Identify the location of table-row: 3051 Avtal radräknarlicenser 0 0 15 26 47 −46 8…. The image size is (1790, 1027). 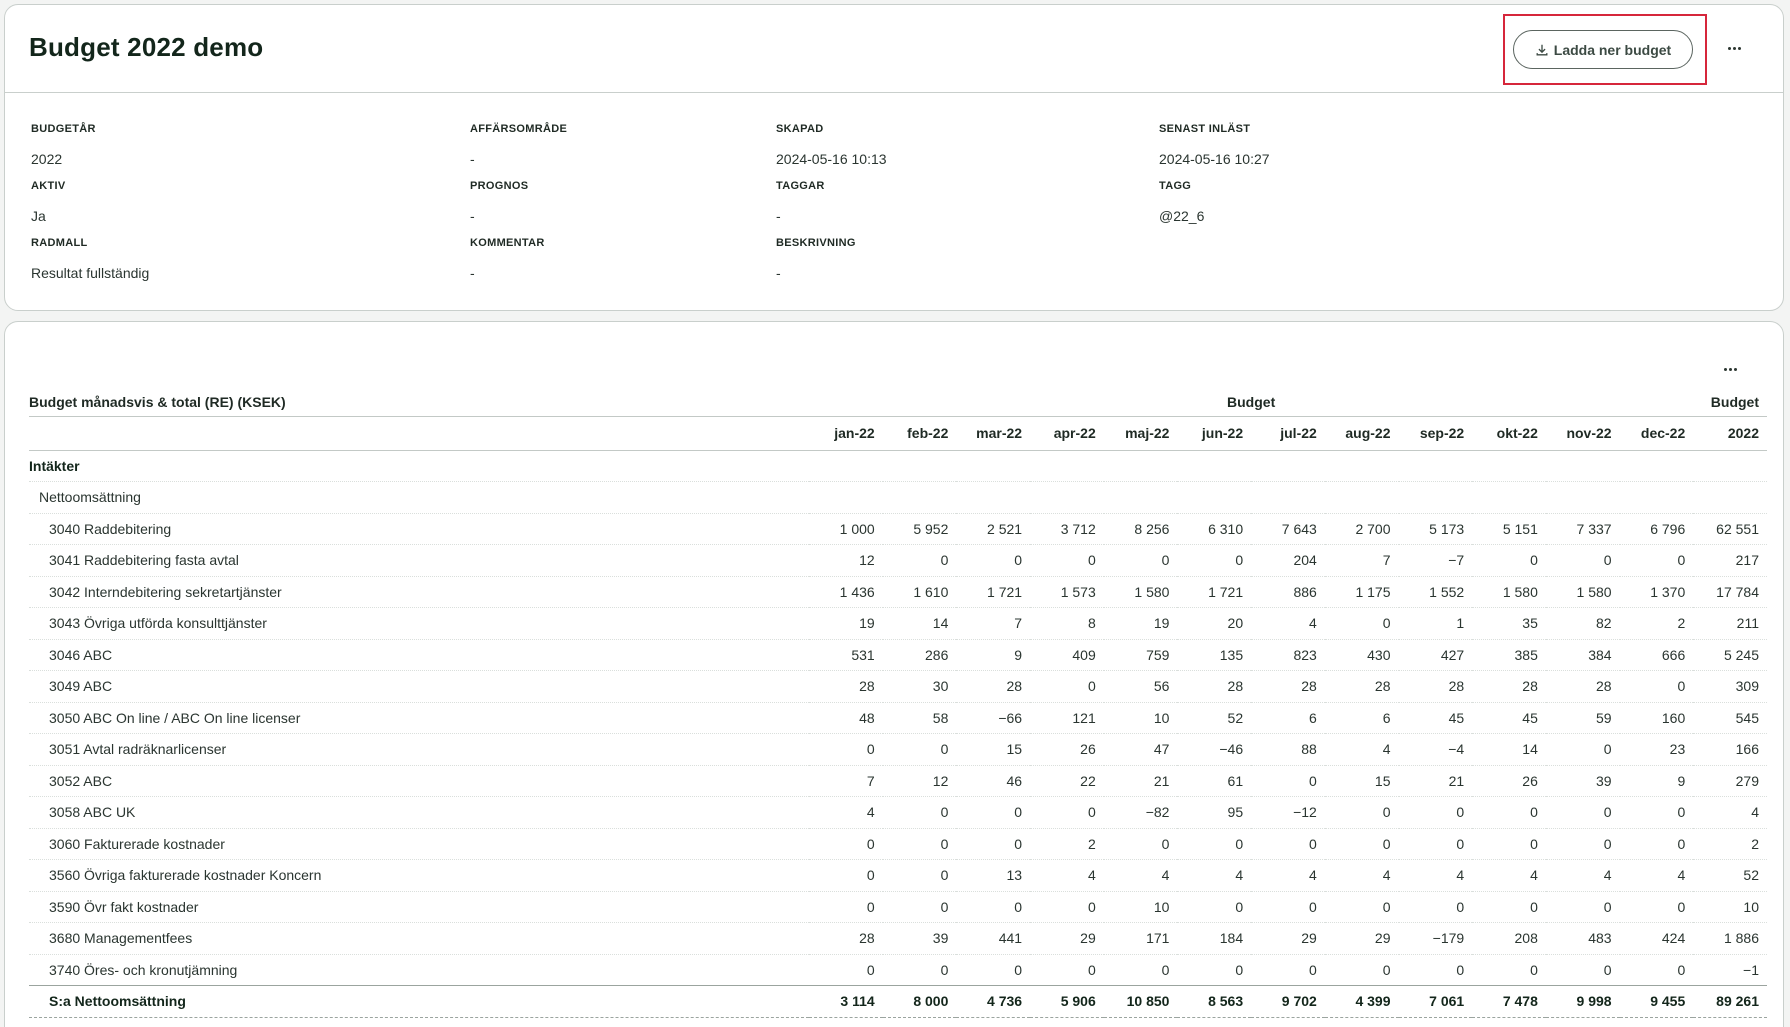
(898, 749).